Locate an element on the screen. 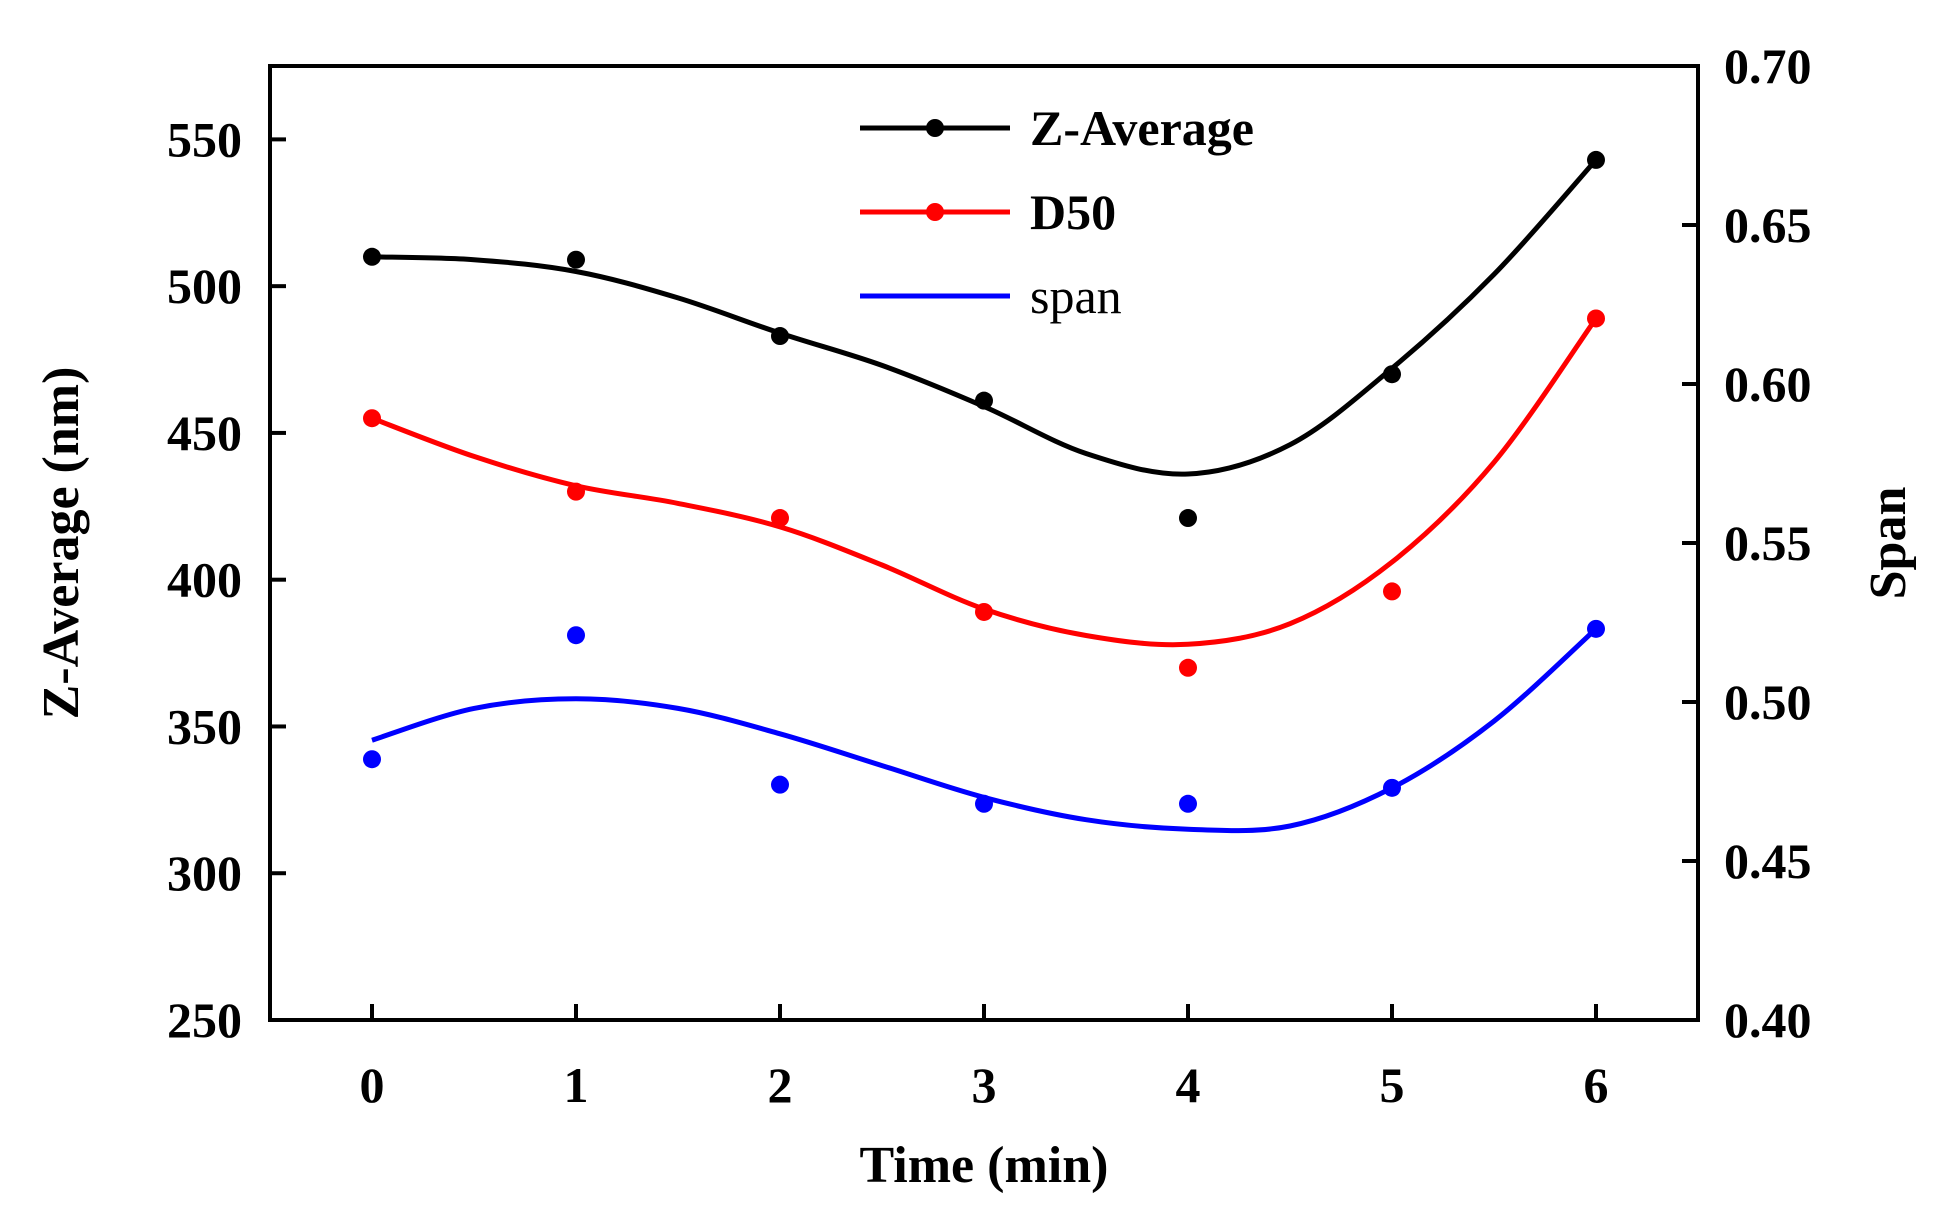  x-axis-ticks: 0 1 2 3 4 5 6 is located at coordinates (984, 1058).